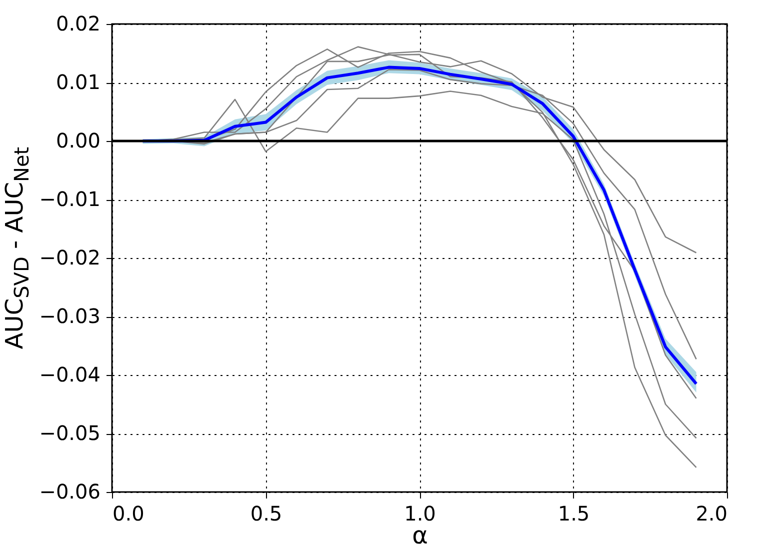 Image resolution: width=773 pixels, height=558 pixels. What do you see at coordinates (69, 492) in the screenshot?
I see `y-tick-label: −0.06` at bounding box center [69, 492].